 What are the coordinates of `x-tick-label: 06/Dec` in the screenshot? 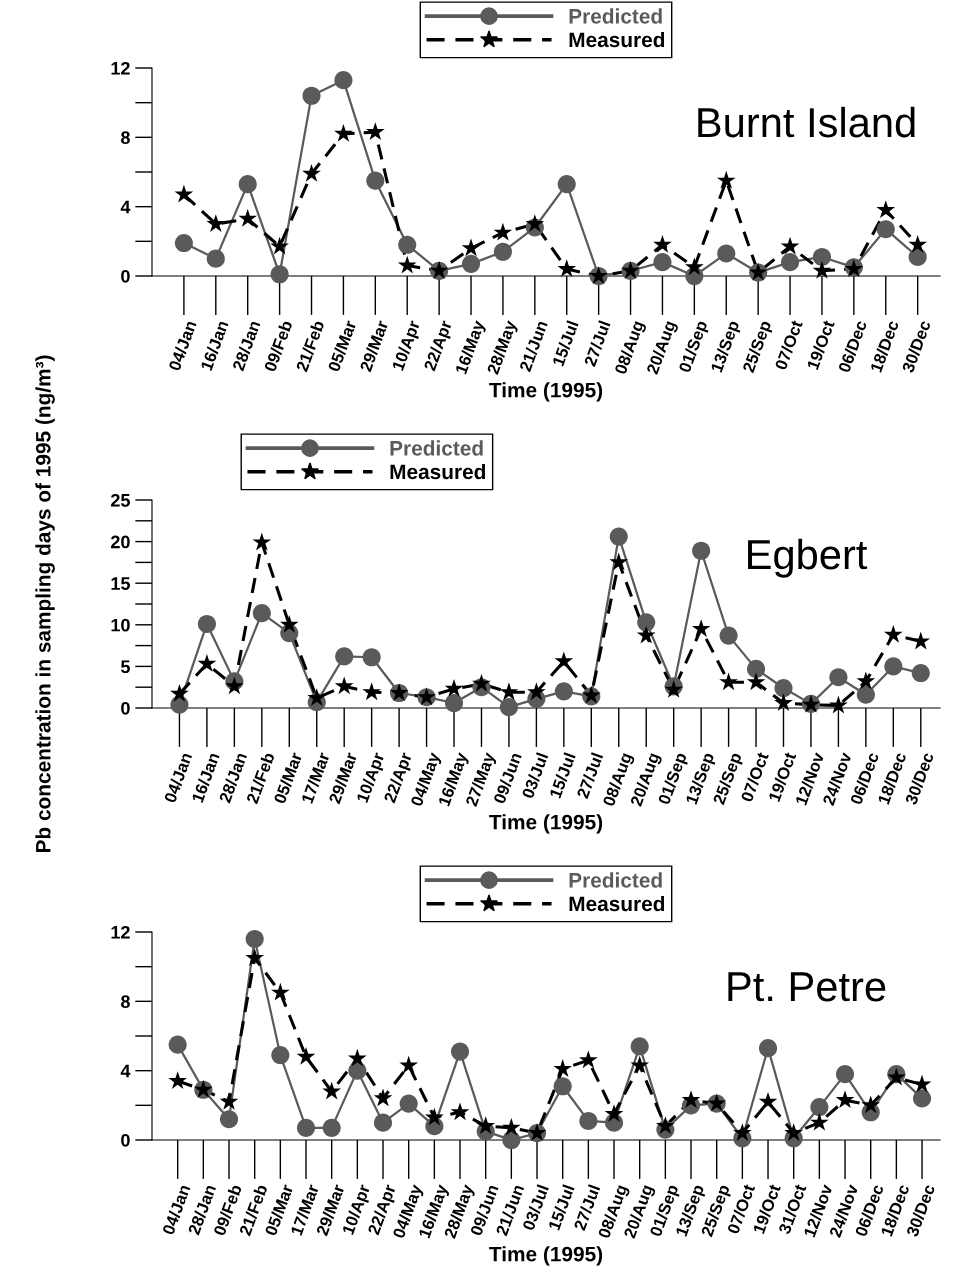 It's located at (852, 346).